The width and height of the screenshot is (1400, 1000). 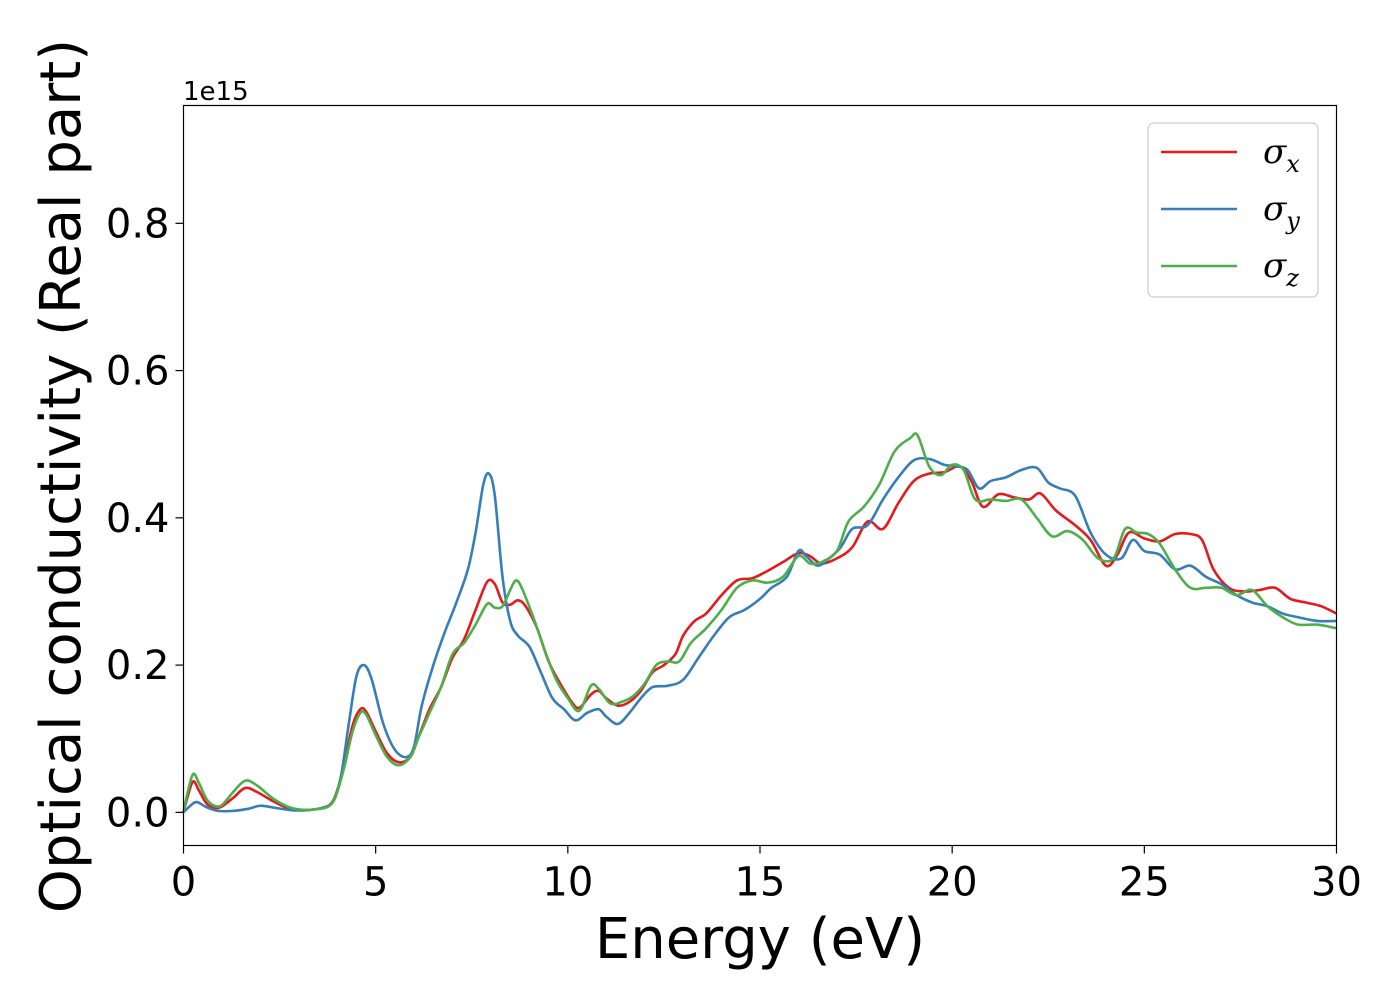 What do you see at coordinates (952, 883) in the screenshot?
I see `x-tick-label: 20` at bounding box center [952, 883].